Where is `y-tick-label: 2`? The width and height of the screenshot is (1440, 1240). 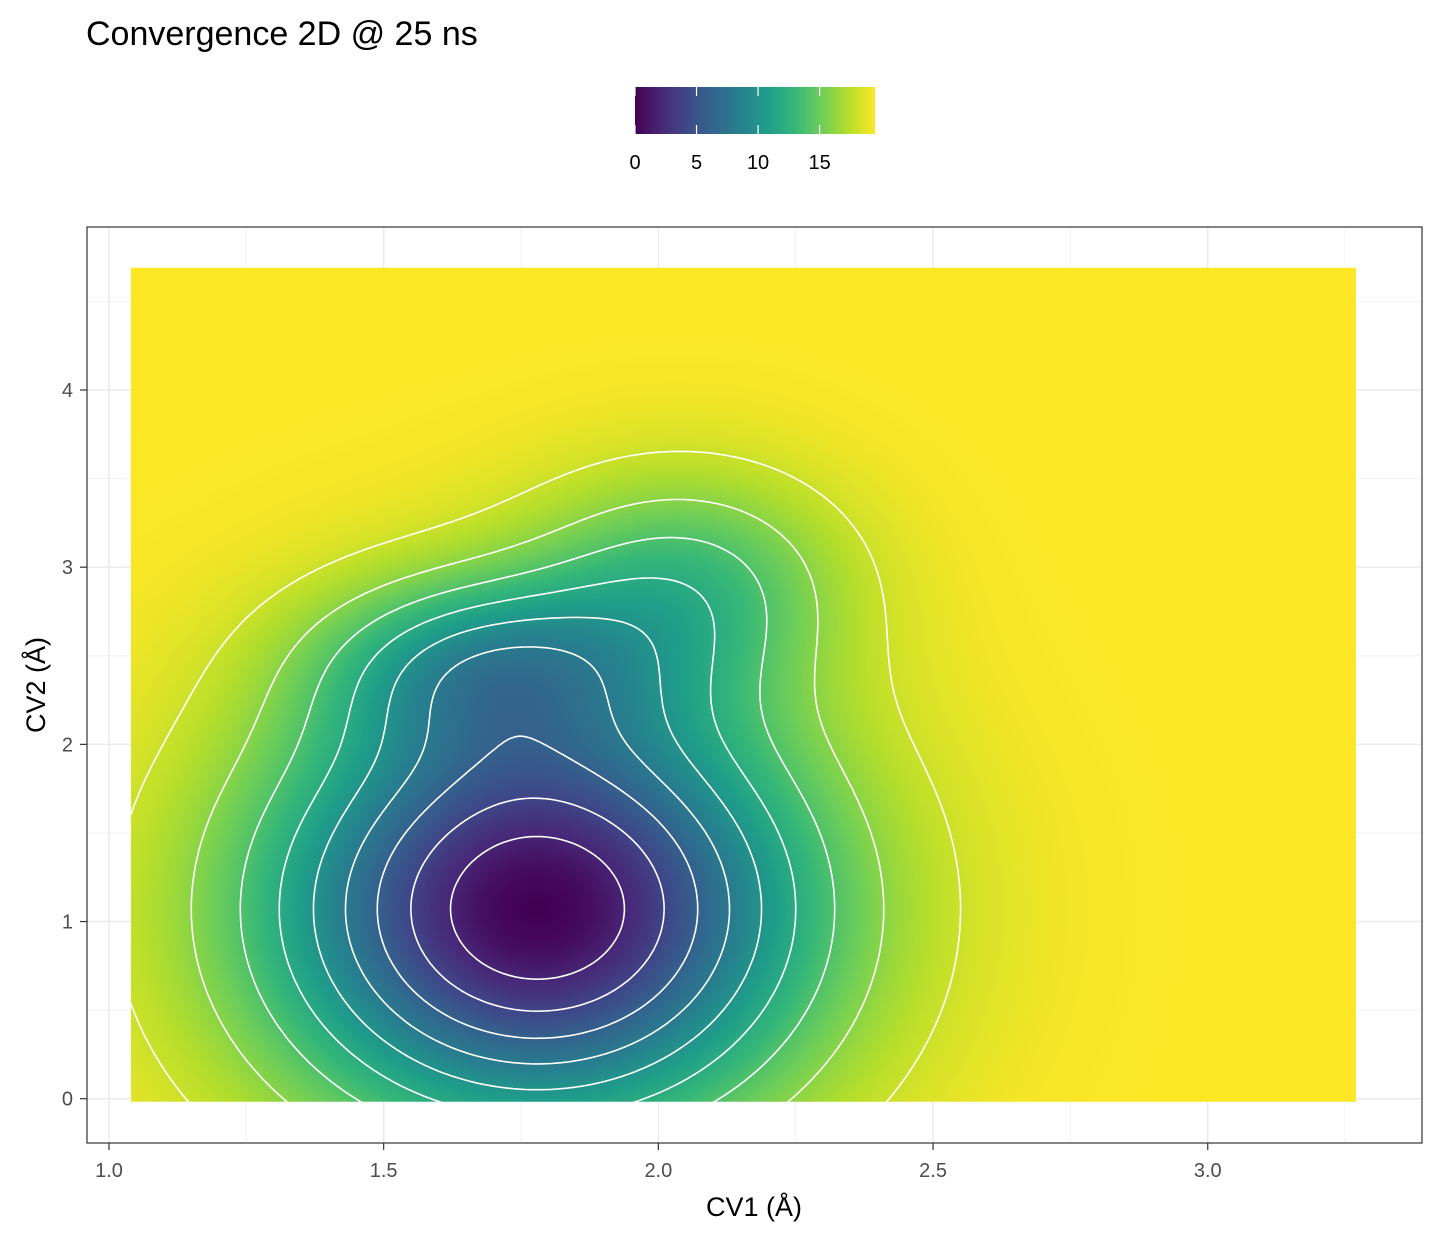
y-tick-label: 2 is located at coordinates (67, 745).